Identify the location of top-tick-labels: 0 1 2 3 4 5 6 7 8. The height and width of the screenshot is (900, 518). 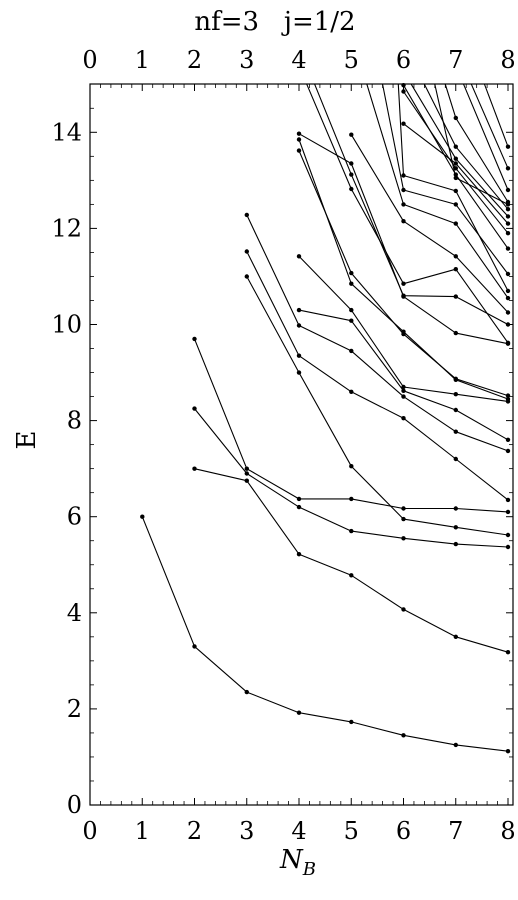
(298, 60).